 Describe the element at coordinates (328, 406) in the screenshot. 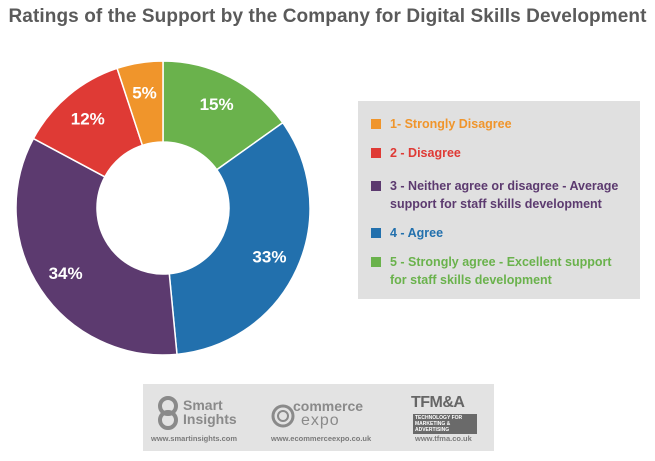

I see `commerce-expo-name: commerce` at that location.